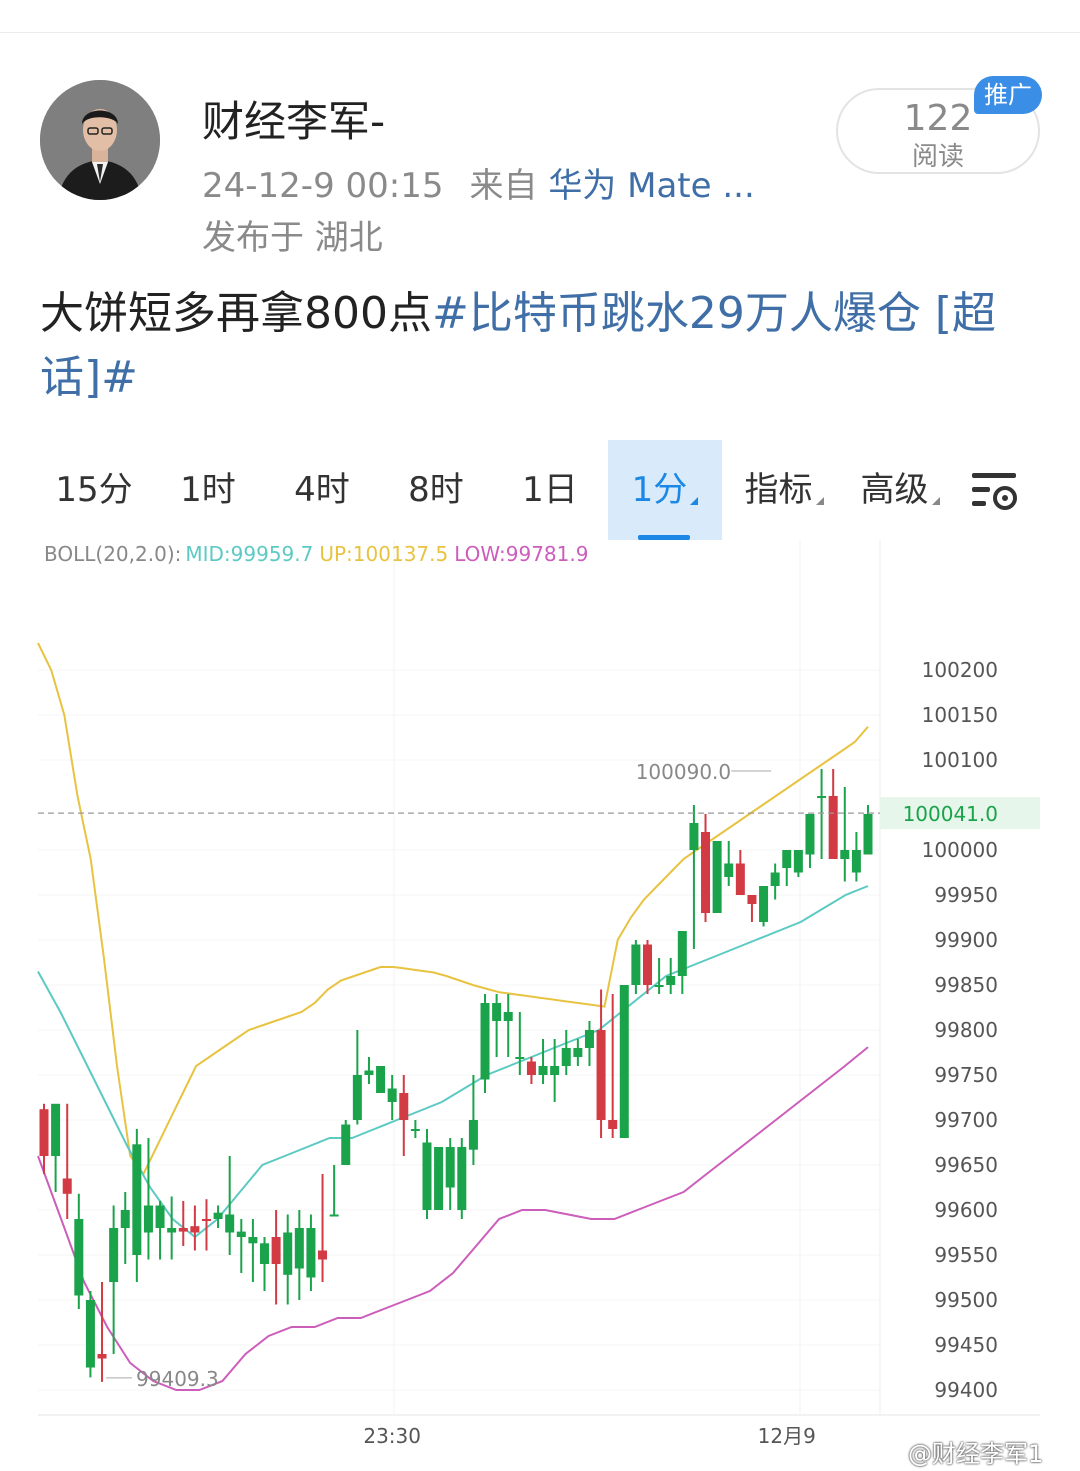 This screenshot has width=1080, height=1471. I want to click on chart-settings-icon, so click(996, 492).